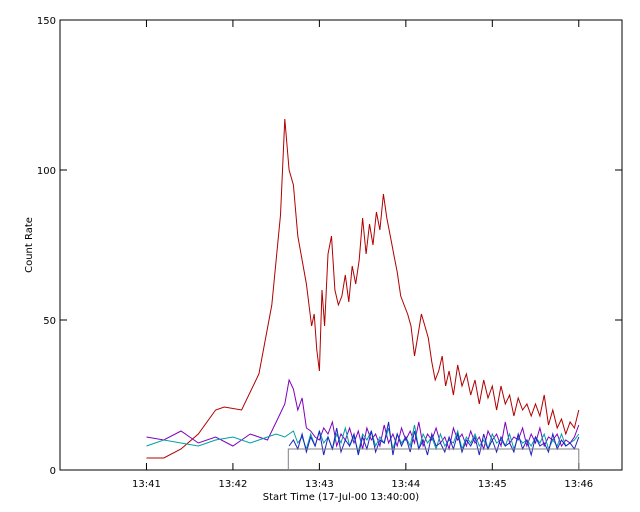 The image size is (640, 512). I want to click on x-tick-label: 13:44, so click(405, 484).